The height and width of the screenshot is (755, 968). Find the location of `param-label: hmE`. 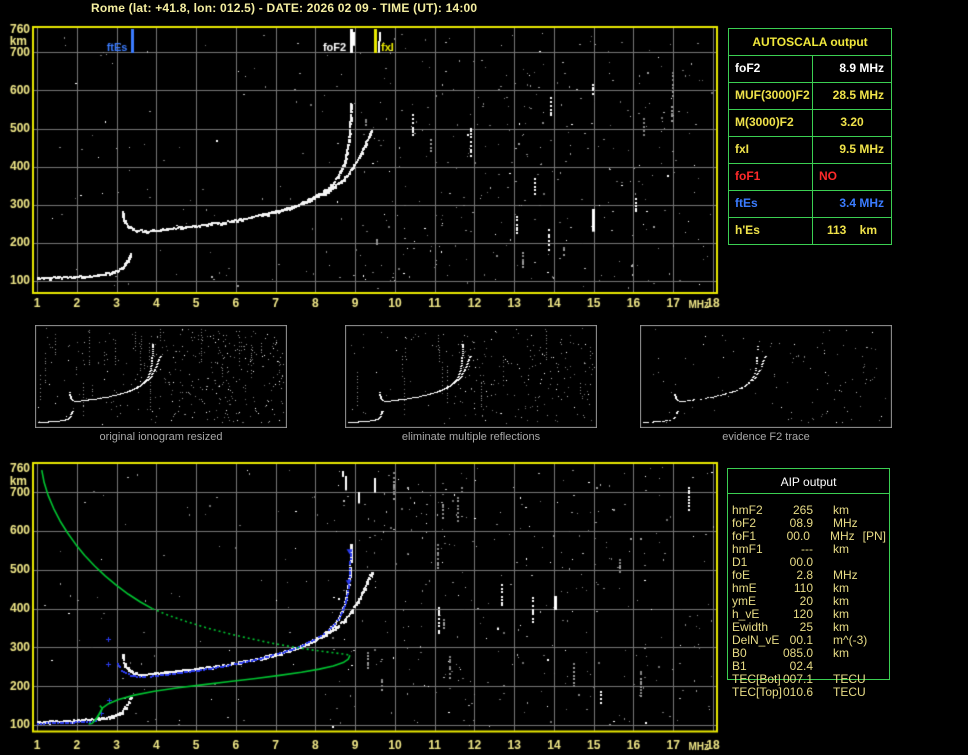

param-label: hmE is located at coordinates (744, 588).